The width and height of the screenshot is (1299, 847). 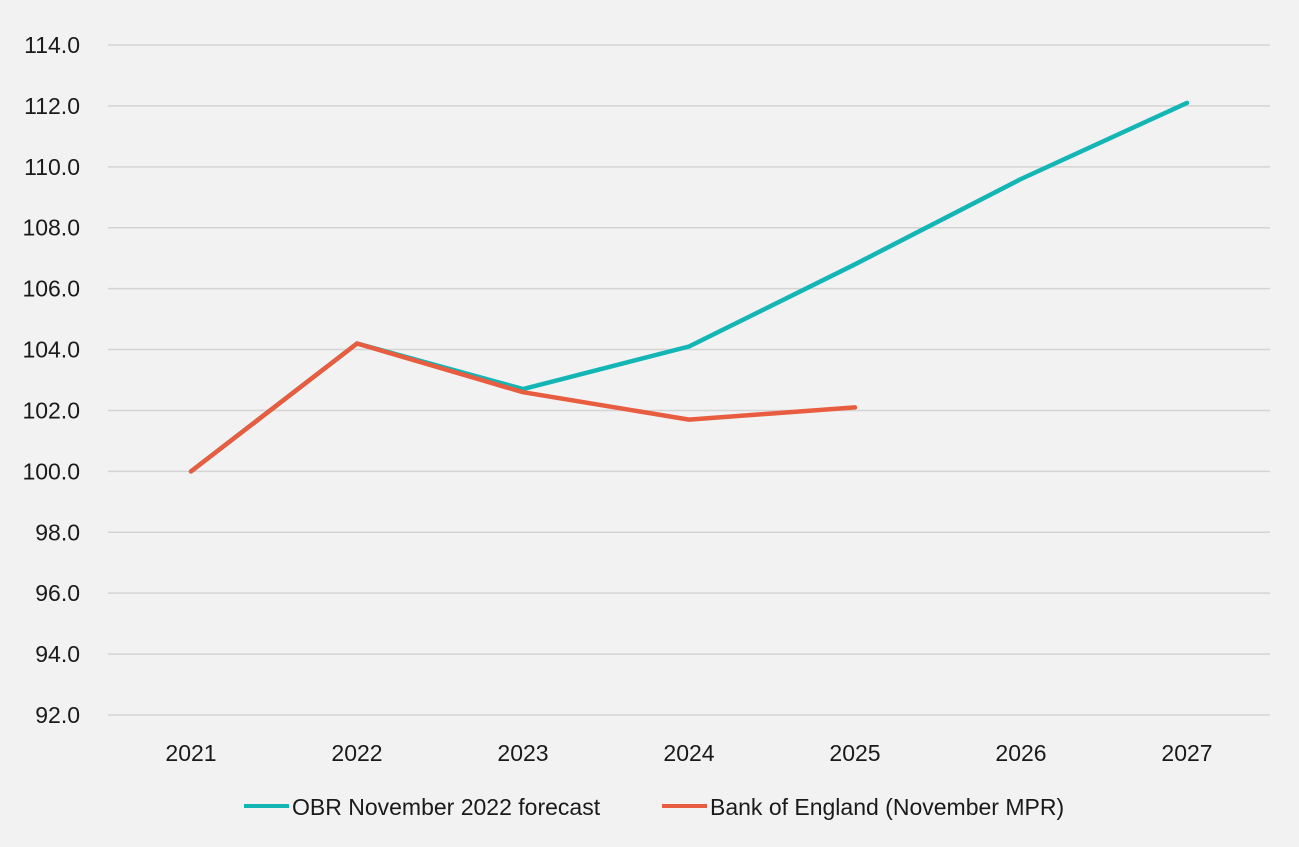 I want to click on y-tick-label: 114.0, so click(x=52, y=45).